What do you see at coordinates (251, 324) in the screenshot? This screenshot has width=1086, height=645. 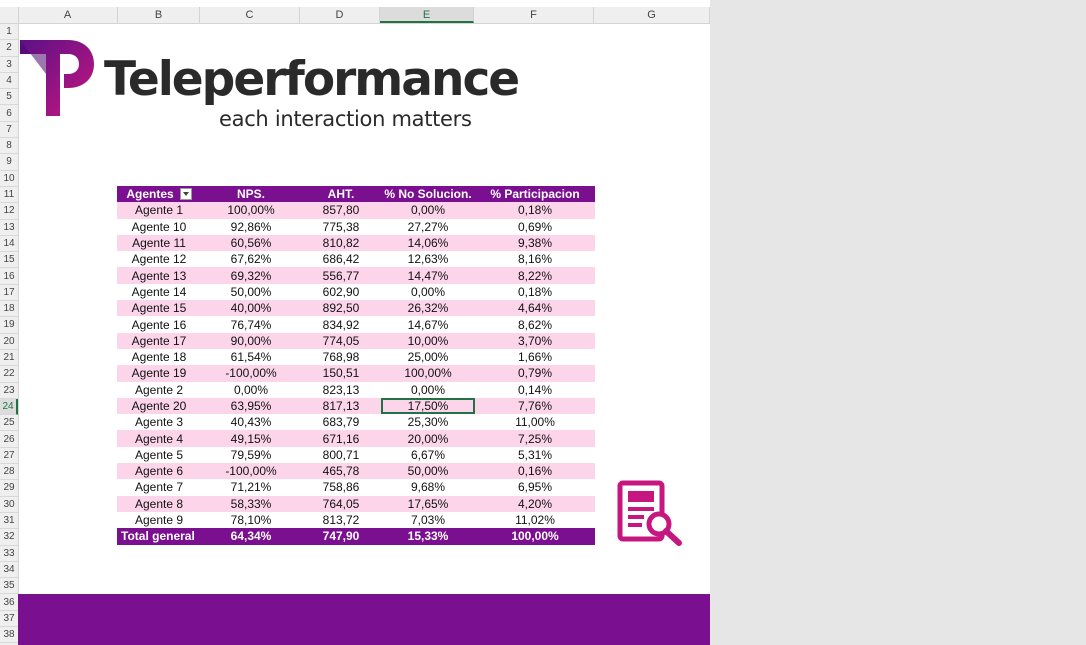 I see `nps-value-cell: 76,74%` at bounding box center [251, 324].